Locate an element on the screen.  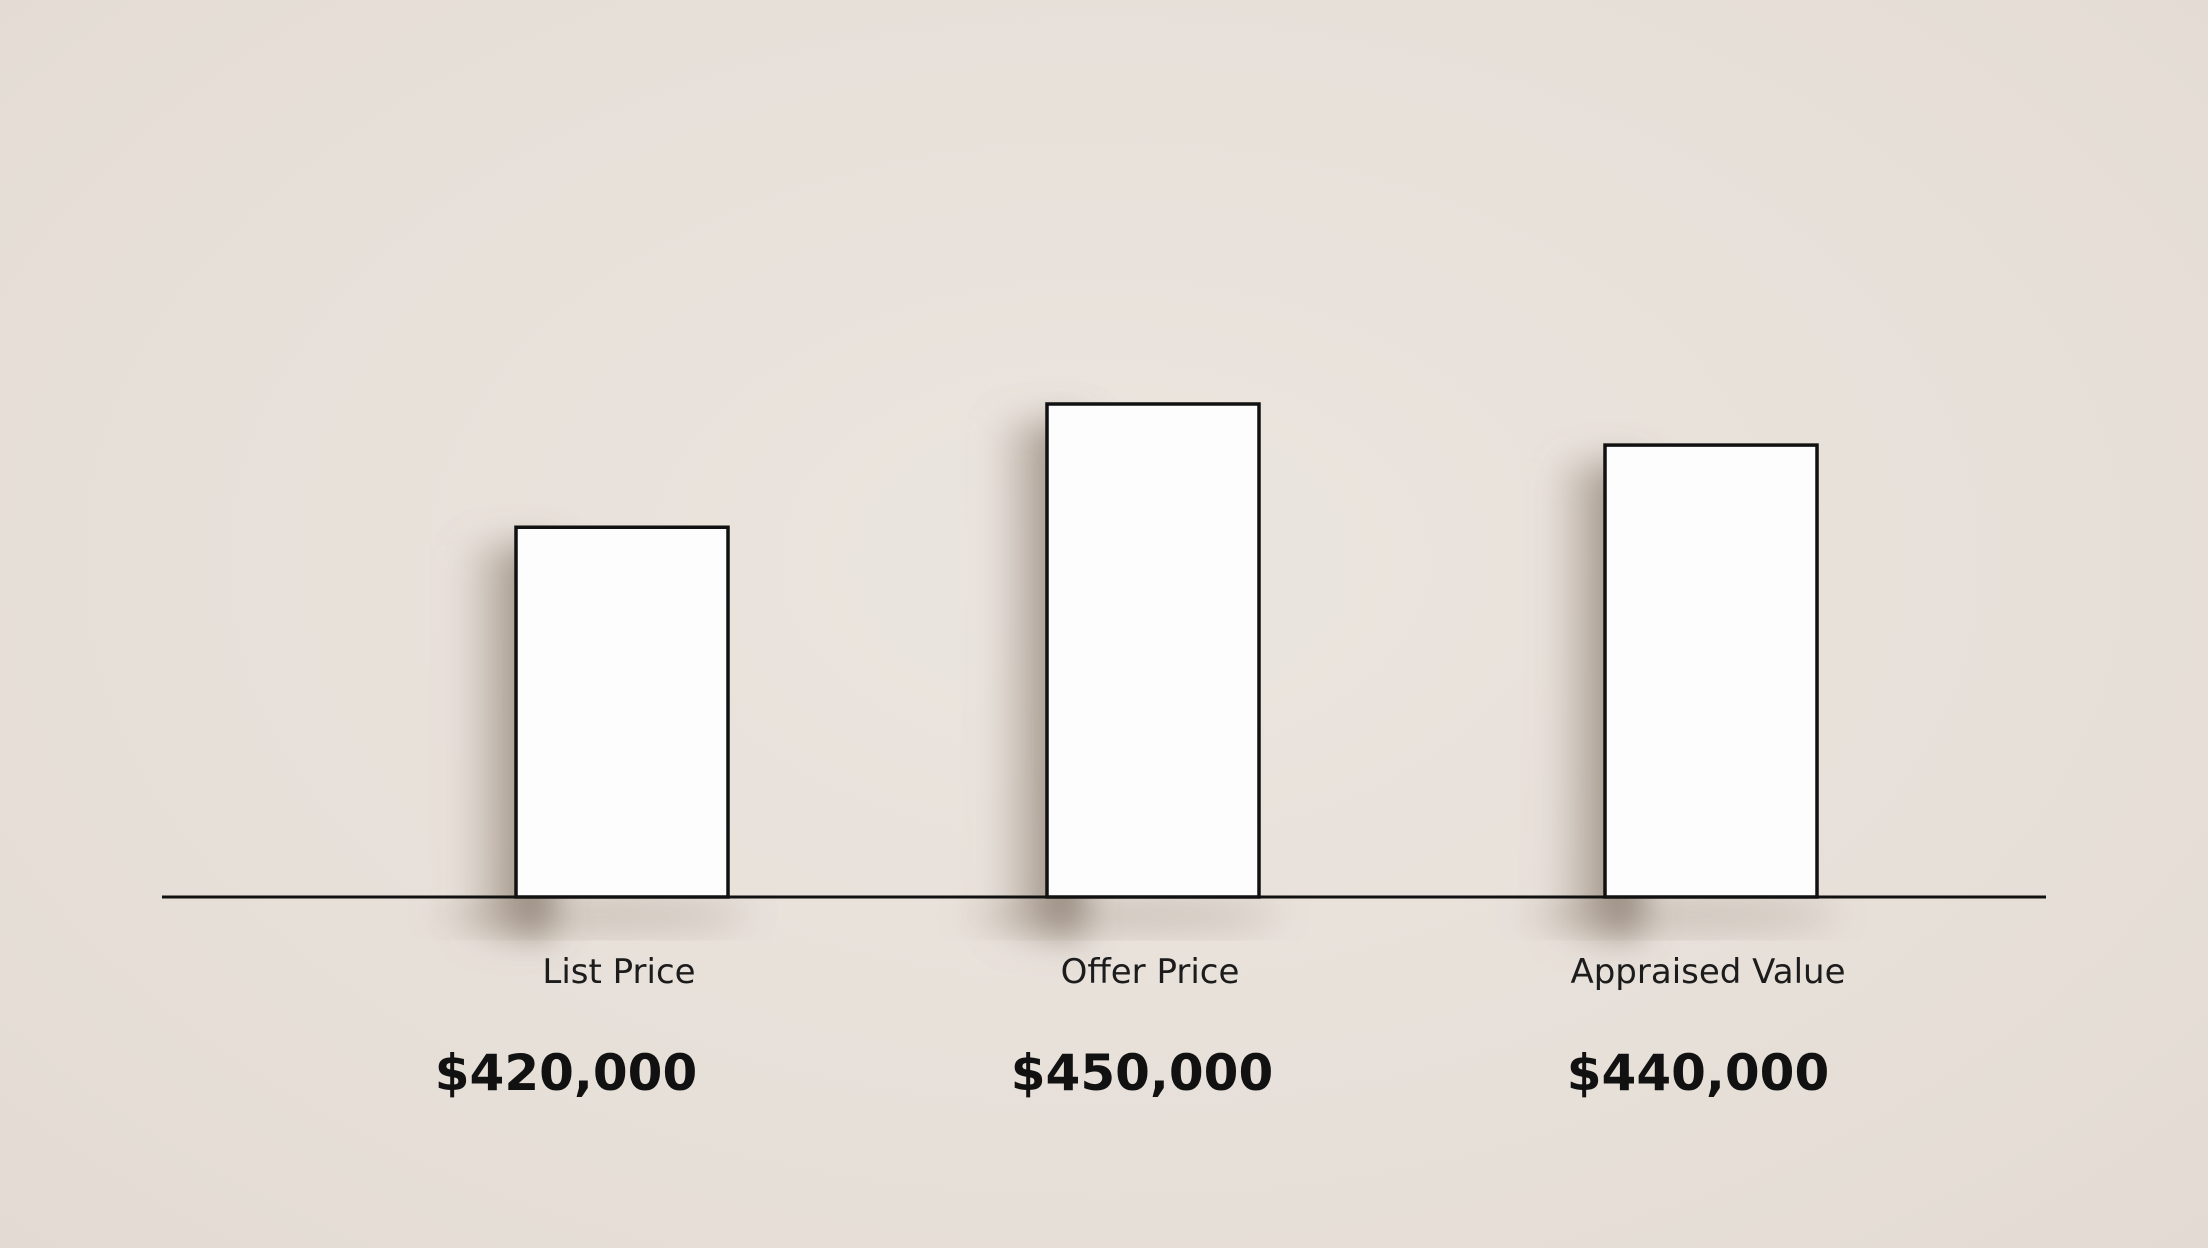
category-labels: List Price Offer Price Appraised Value is located at coordinates (1193, 972).